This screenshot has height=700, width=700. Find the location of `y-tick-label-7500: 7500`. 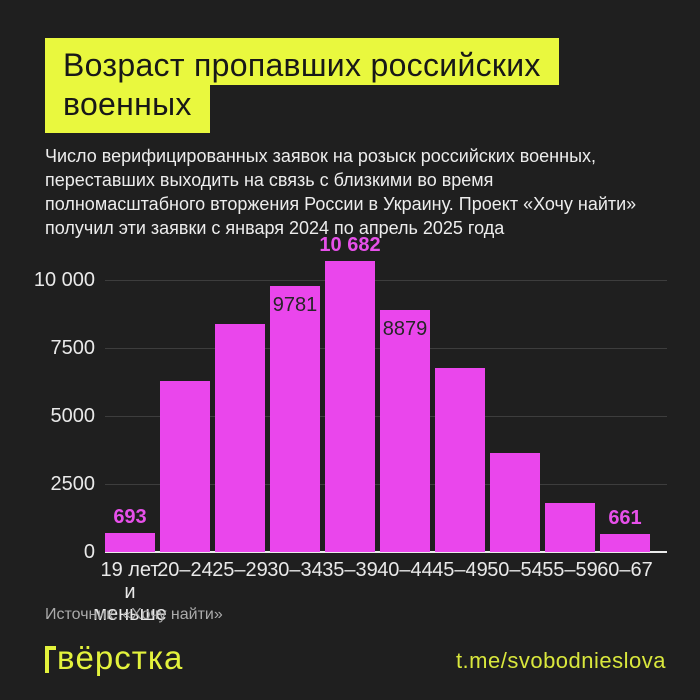

y-tick-label-7500: 7500 is located at coordinates (73, 348).